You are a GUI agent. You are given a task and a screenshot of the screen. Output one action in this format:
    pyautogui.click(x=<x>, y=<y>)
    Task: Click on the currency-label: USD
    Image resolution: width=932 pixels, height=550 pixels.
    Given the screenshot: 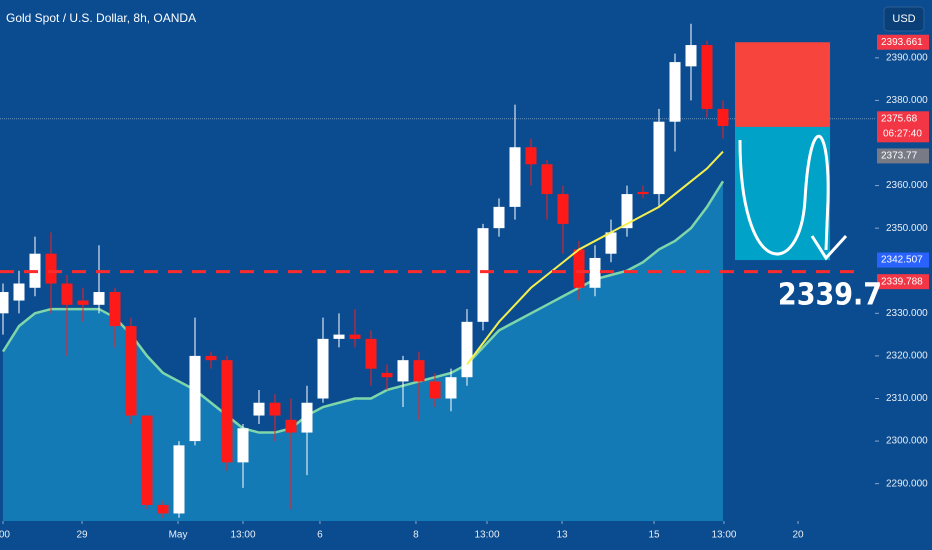 What is the action you would take?
    pyautogui.click(x=903, y=19)
    